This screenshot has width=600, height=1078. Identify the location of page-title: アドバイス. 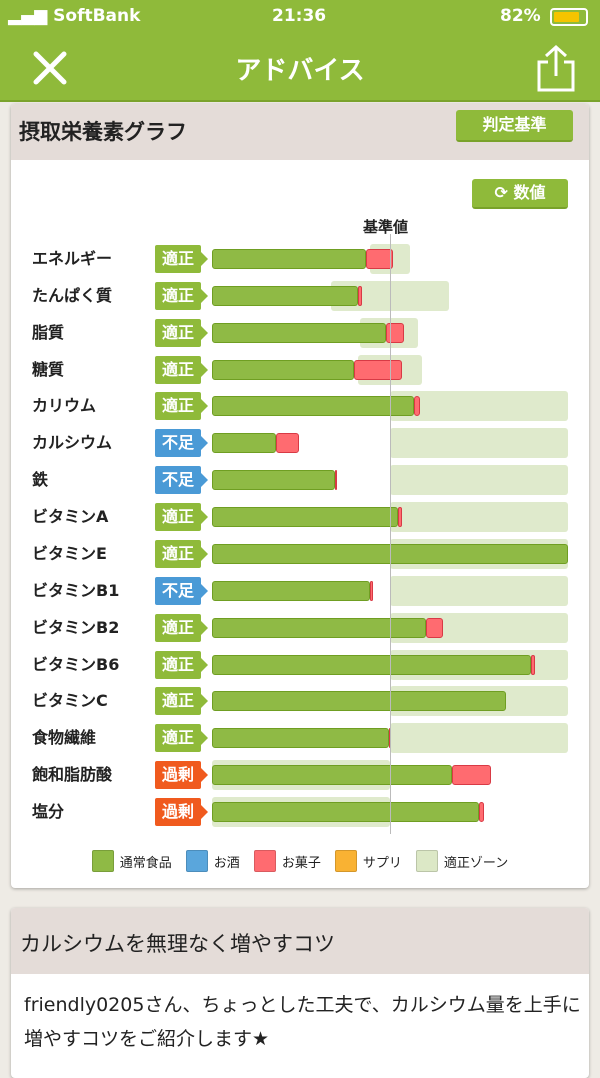
(300, 71).